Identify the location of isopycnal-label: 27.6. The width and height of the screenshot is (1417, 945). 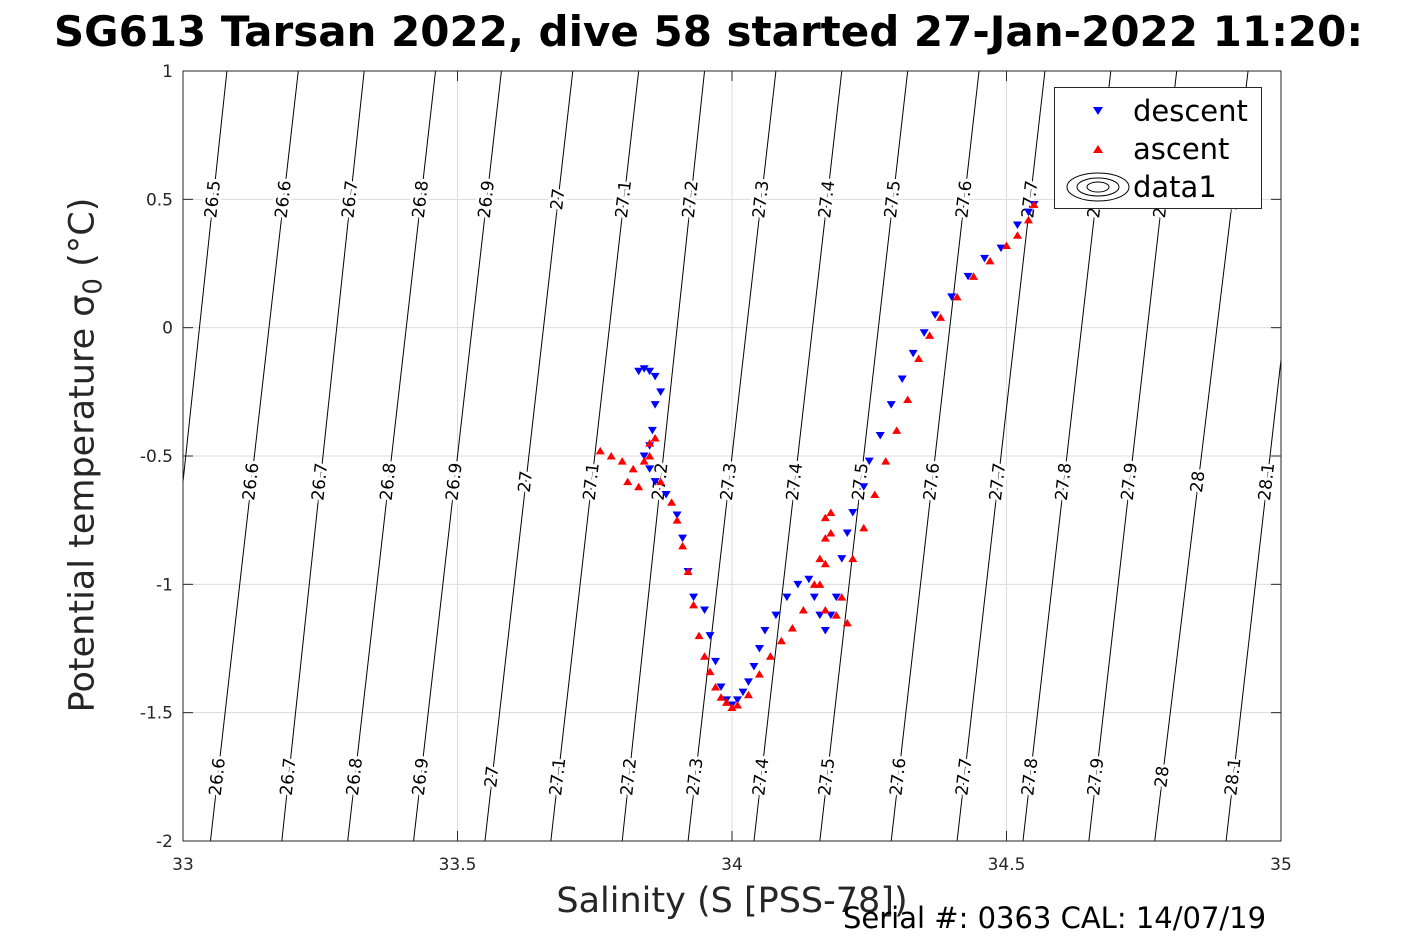
(898, 777).